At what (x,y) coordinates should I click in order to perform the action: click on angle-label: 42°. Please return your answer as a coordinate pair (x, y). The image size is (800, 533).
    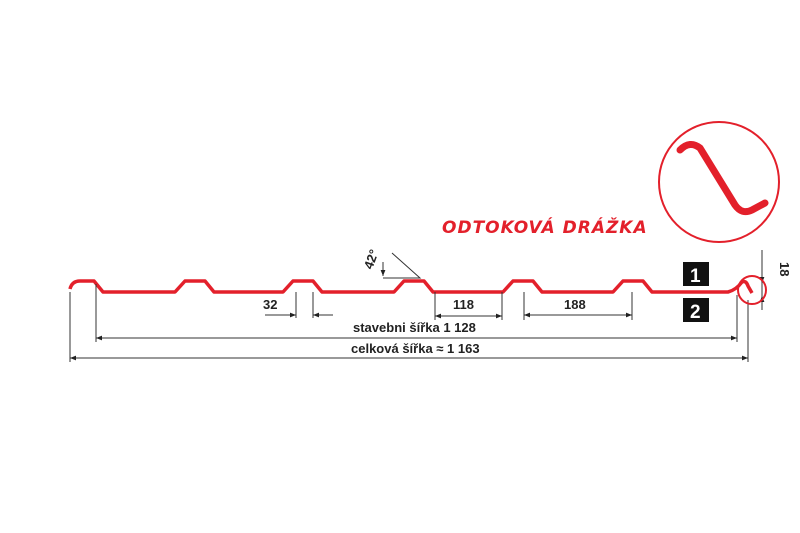
    Looking at the image, I should click on (371, 259).